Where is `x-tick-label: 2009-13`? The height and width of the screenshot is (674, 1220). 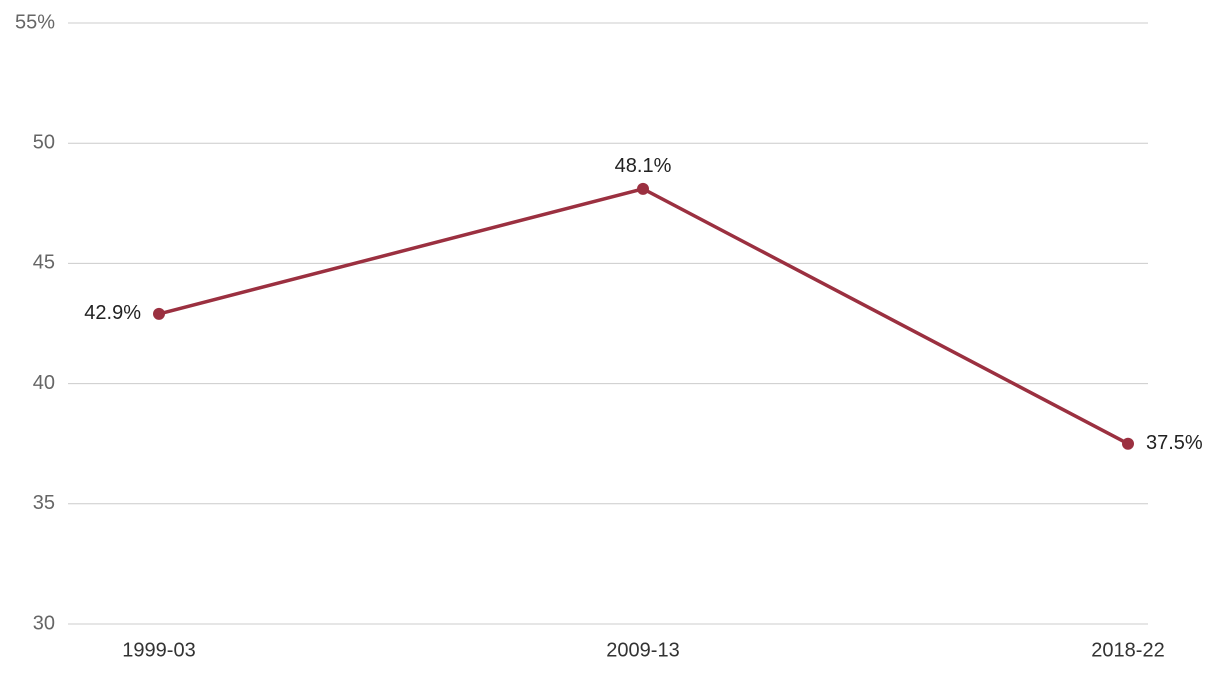
x-tick-label: 2009-13 is located at coordinates (642, 650).